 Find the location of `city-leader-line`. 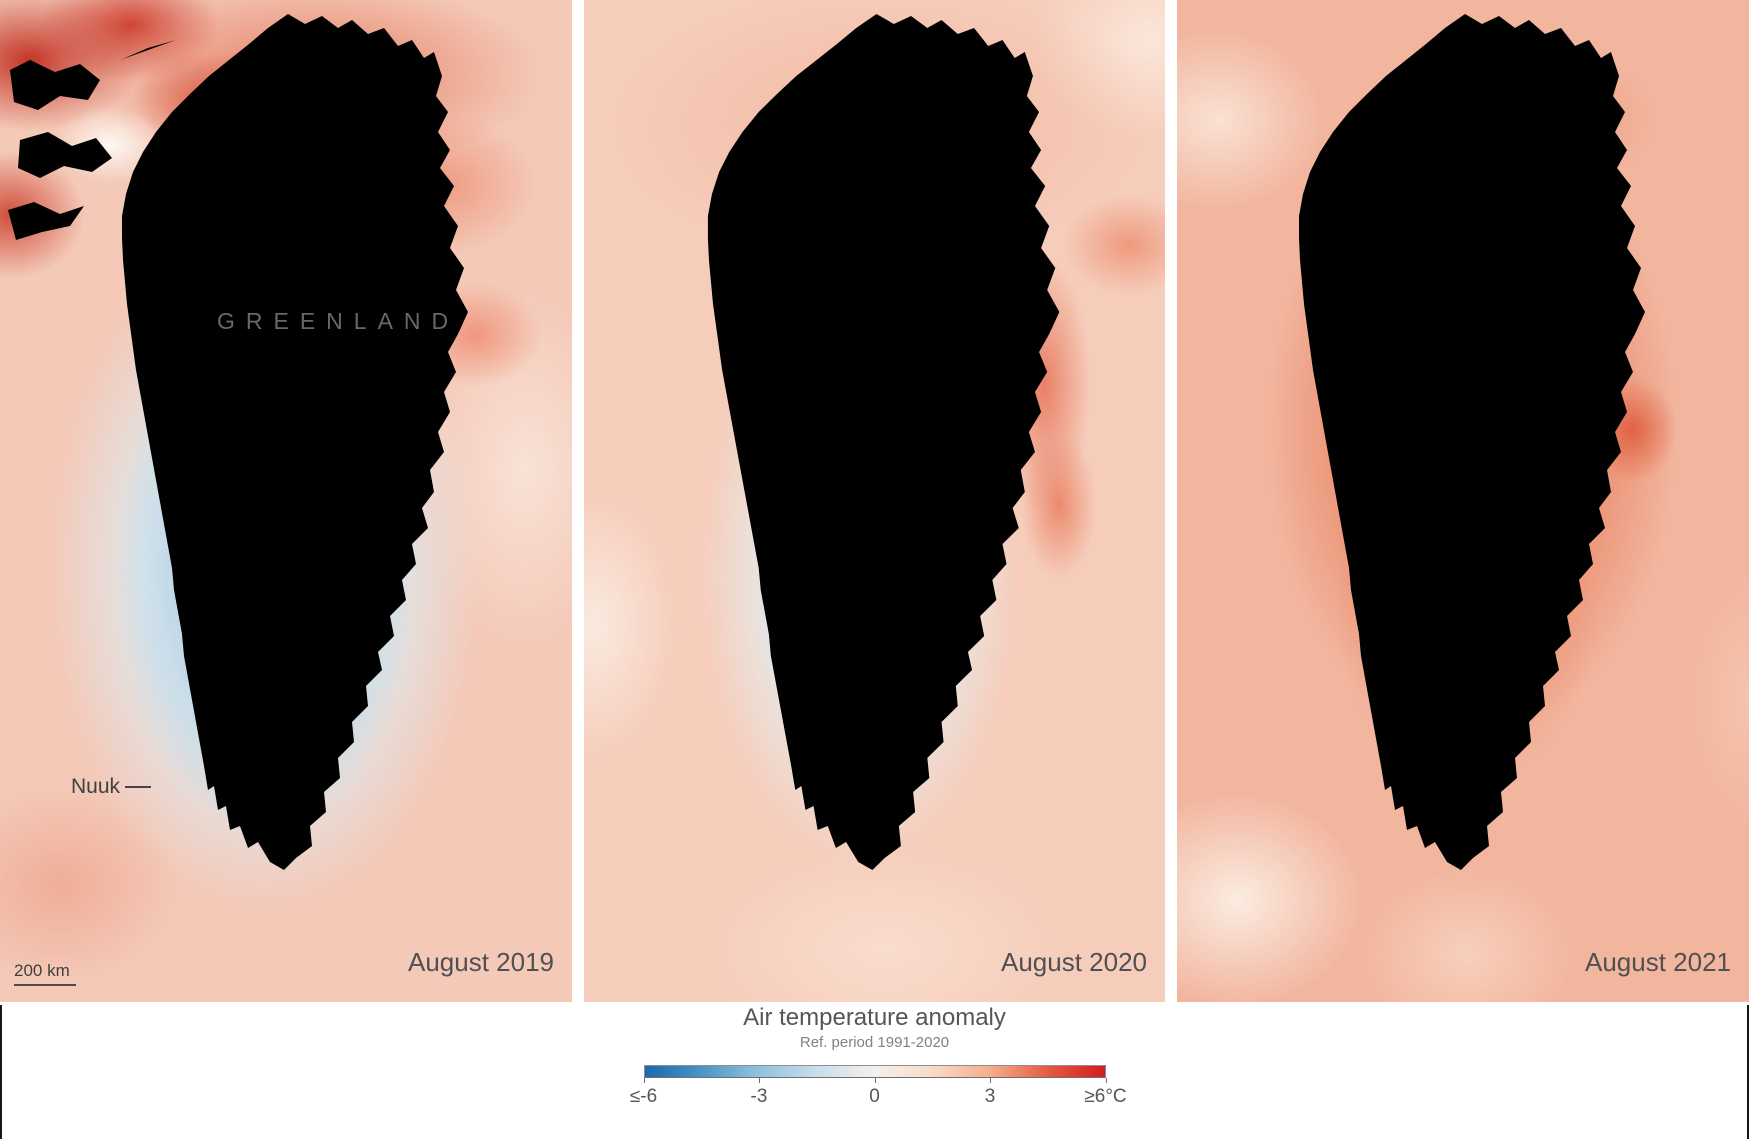

city-leader-line is located at coordinates (138, 787).